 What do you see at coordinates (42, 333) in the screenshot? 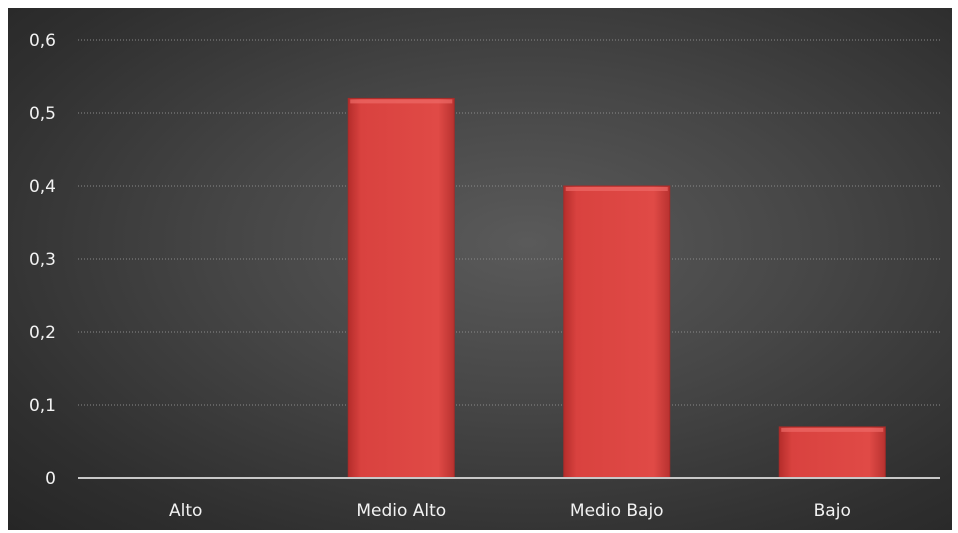
I see `y-tick-label: 0,2` at bounding box center [42, 333].